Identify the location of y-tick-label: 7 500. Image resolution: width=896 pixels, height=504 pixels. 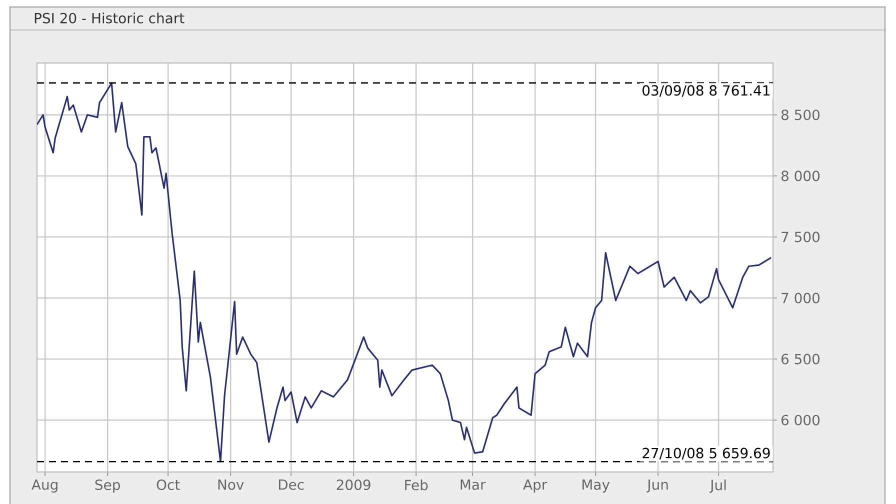
(801, 237).